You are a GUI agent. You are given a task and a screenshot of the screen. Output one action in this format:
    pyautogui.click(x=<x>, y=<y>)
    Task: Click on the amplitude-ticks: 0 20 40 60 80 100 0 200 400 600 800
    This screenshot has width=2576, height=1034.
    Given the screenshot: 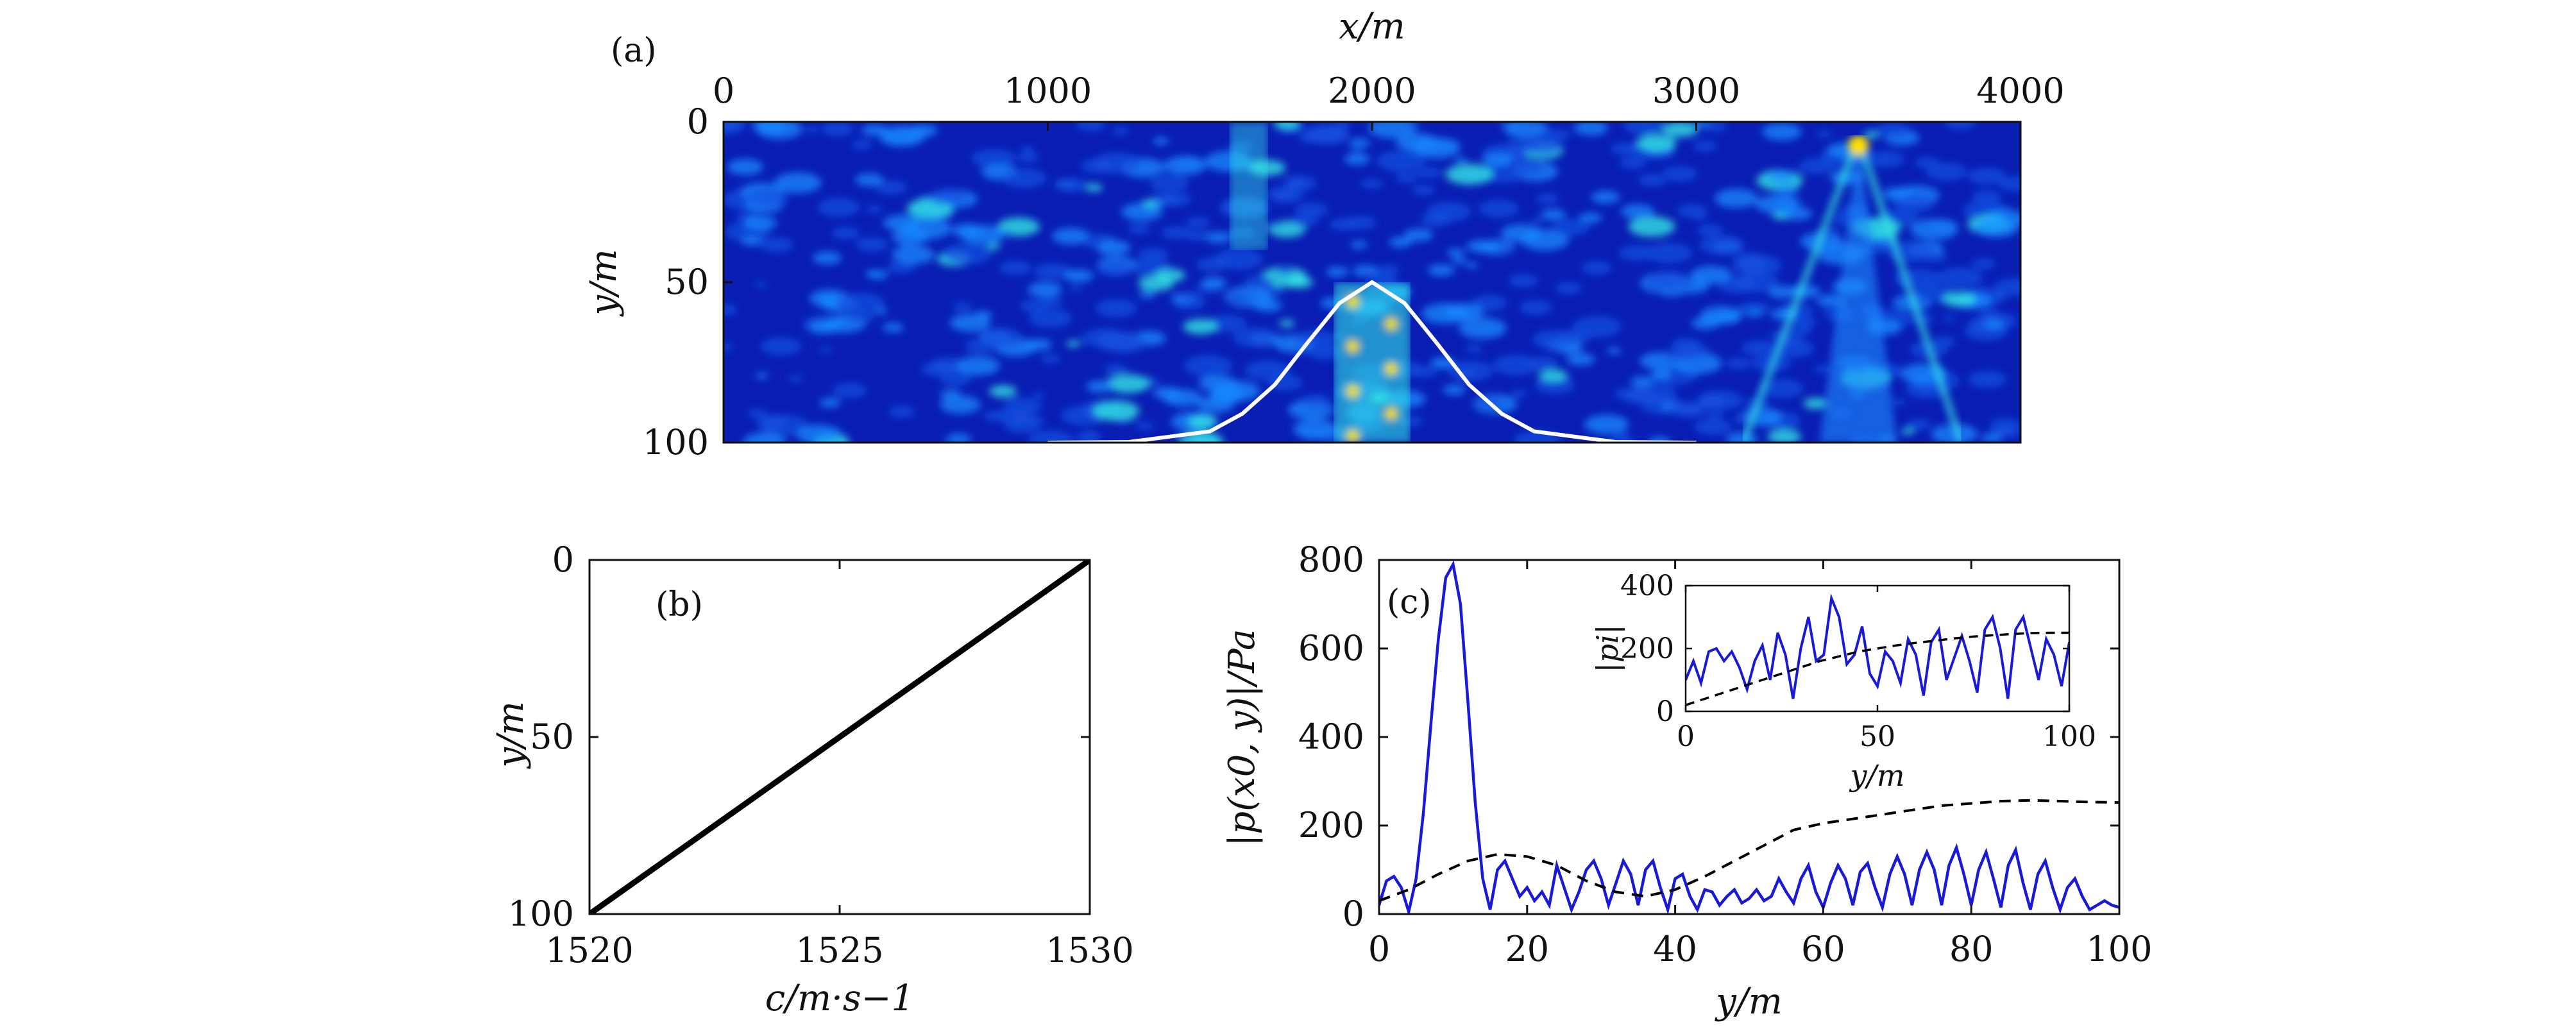 What is the action you would take?
    pyautogui.click(x=1725, y=754)
    